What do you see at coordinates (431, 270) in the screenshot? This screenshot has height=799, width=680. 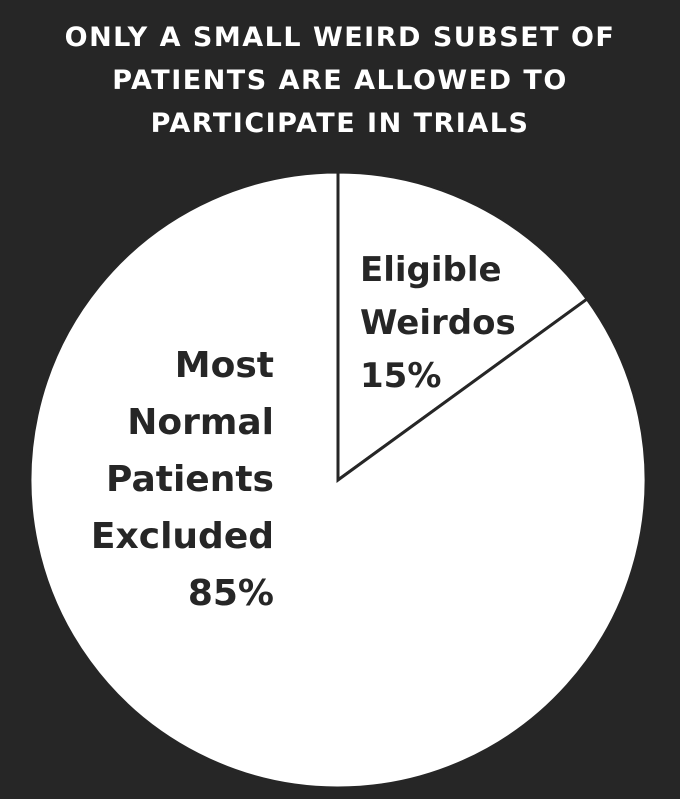 I see `pie-slice-label-line: Eligible` at bounding box center [431, 270].